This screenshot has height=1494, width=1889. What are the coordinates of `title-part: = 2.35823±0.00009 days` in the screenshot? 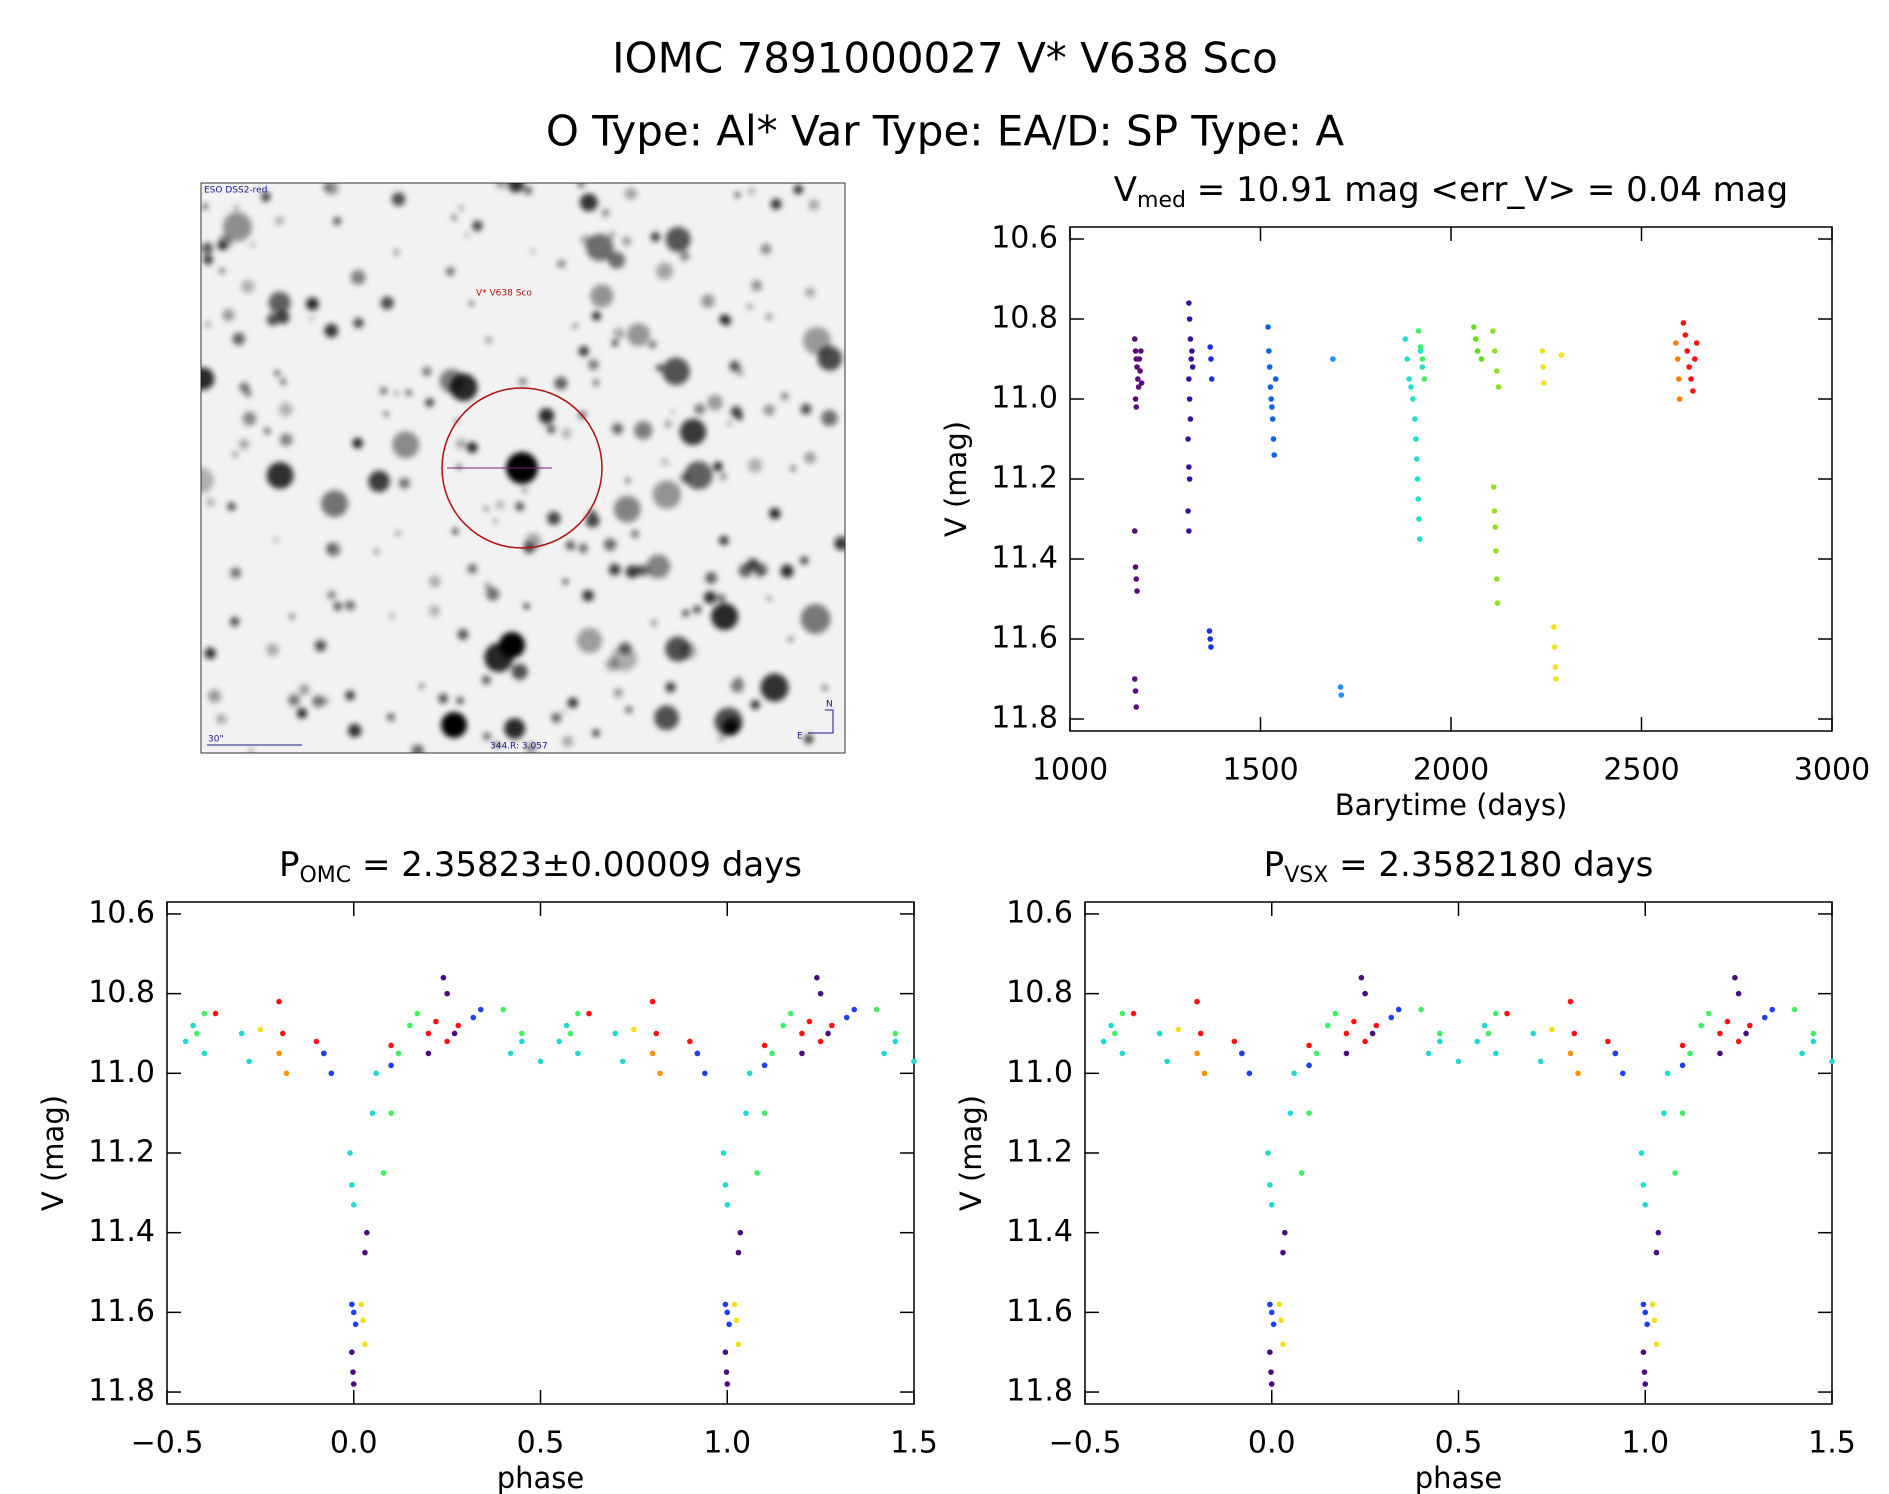 It's located at (576, 865).